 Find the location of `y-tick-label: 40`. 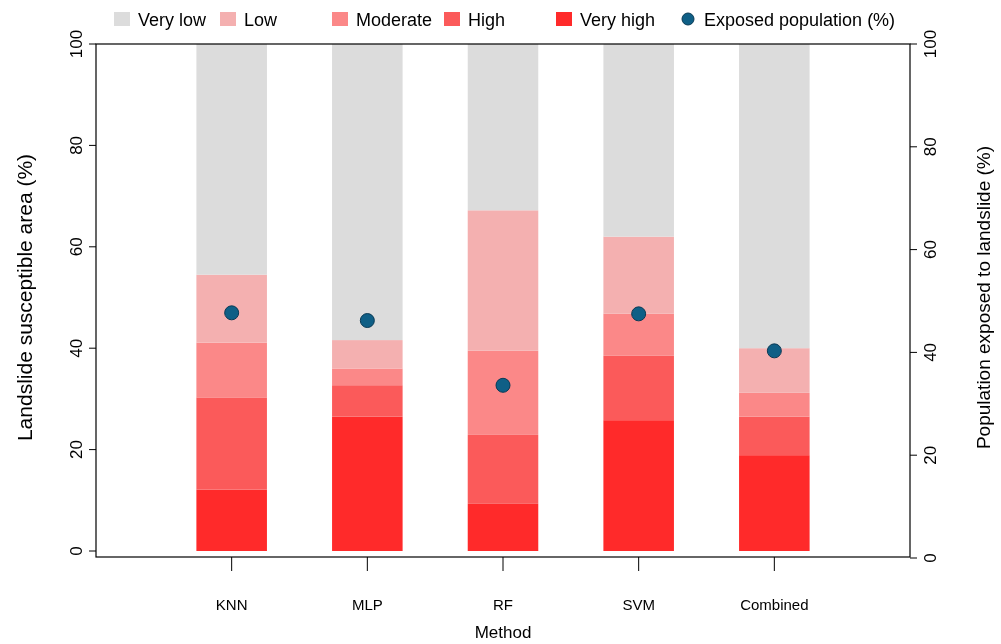

y-tick-label: 40 is located at coordinates (76, 348).